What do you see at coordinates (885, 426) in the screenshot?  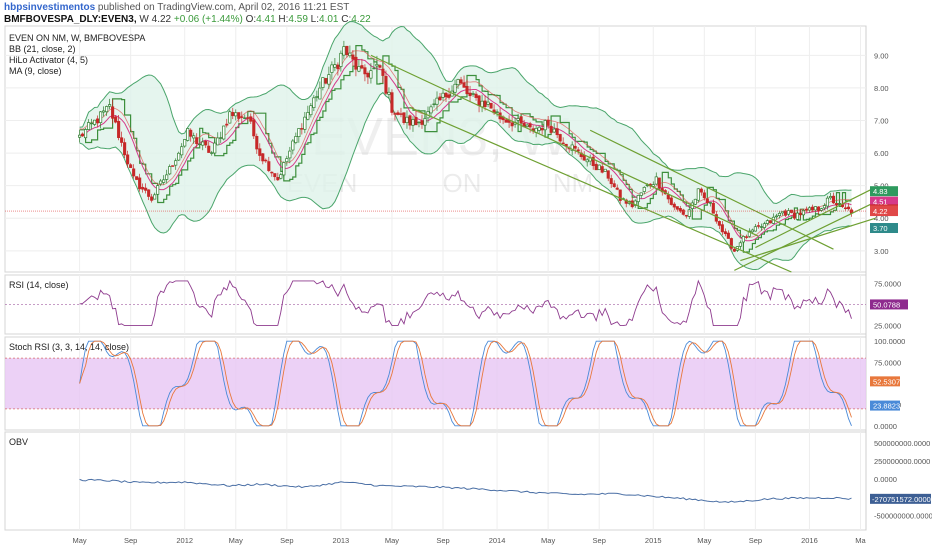 I see `stoch-tick-label: 0.0000` at bounding box center [885, 426].